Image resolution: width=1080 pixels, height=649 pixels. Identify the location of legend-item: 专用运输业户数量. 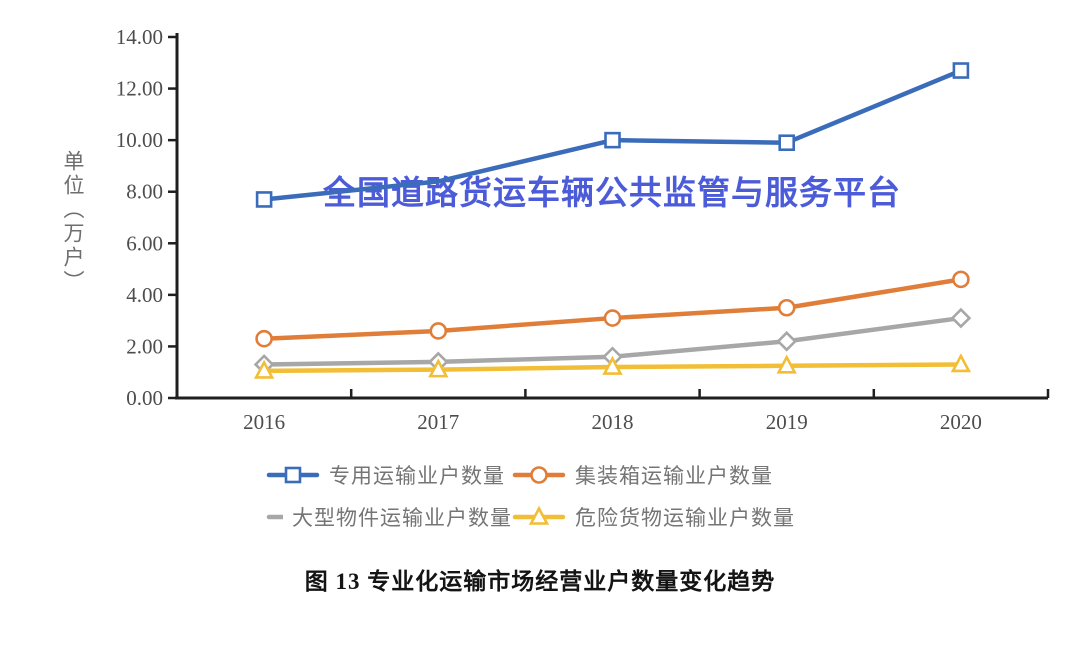
(389, 475).